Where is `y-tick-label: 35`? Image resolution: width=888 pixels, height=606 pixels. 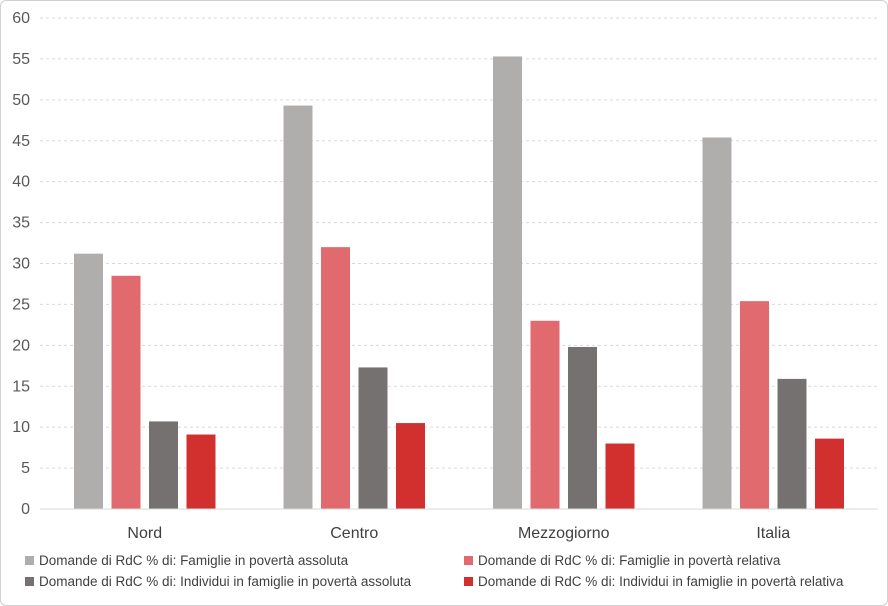
y-tick-label: 35 is located at coordinates (21, 223).